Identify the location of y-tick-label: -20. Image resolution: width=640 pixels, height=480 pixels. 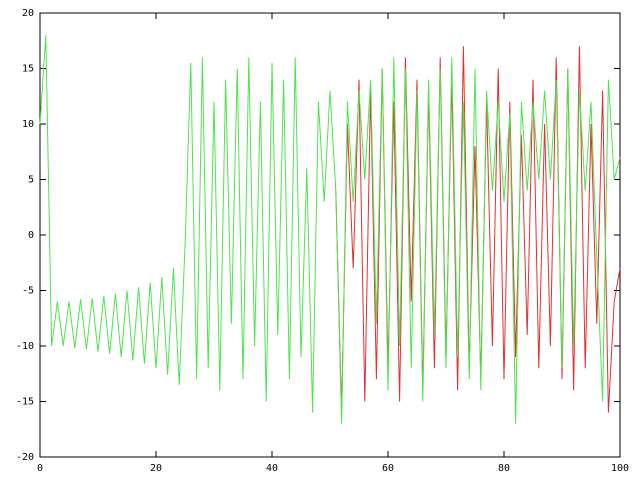
(25, 457).